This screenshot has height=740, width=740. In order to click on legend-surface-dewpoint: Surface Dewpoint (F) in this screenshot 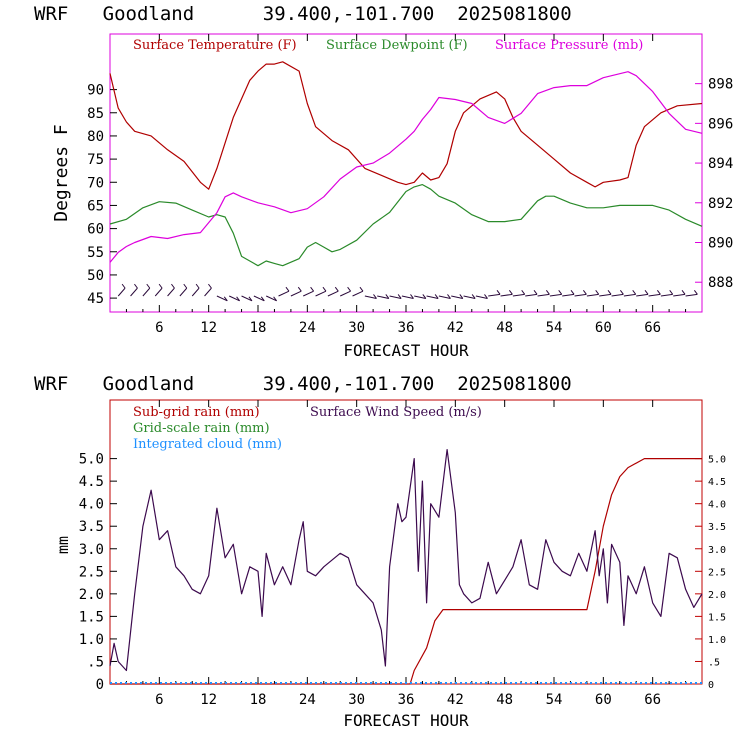, I will do `click(397, 45)`.